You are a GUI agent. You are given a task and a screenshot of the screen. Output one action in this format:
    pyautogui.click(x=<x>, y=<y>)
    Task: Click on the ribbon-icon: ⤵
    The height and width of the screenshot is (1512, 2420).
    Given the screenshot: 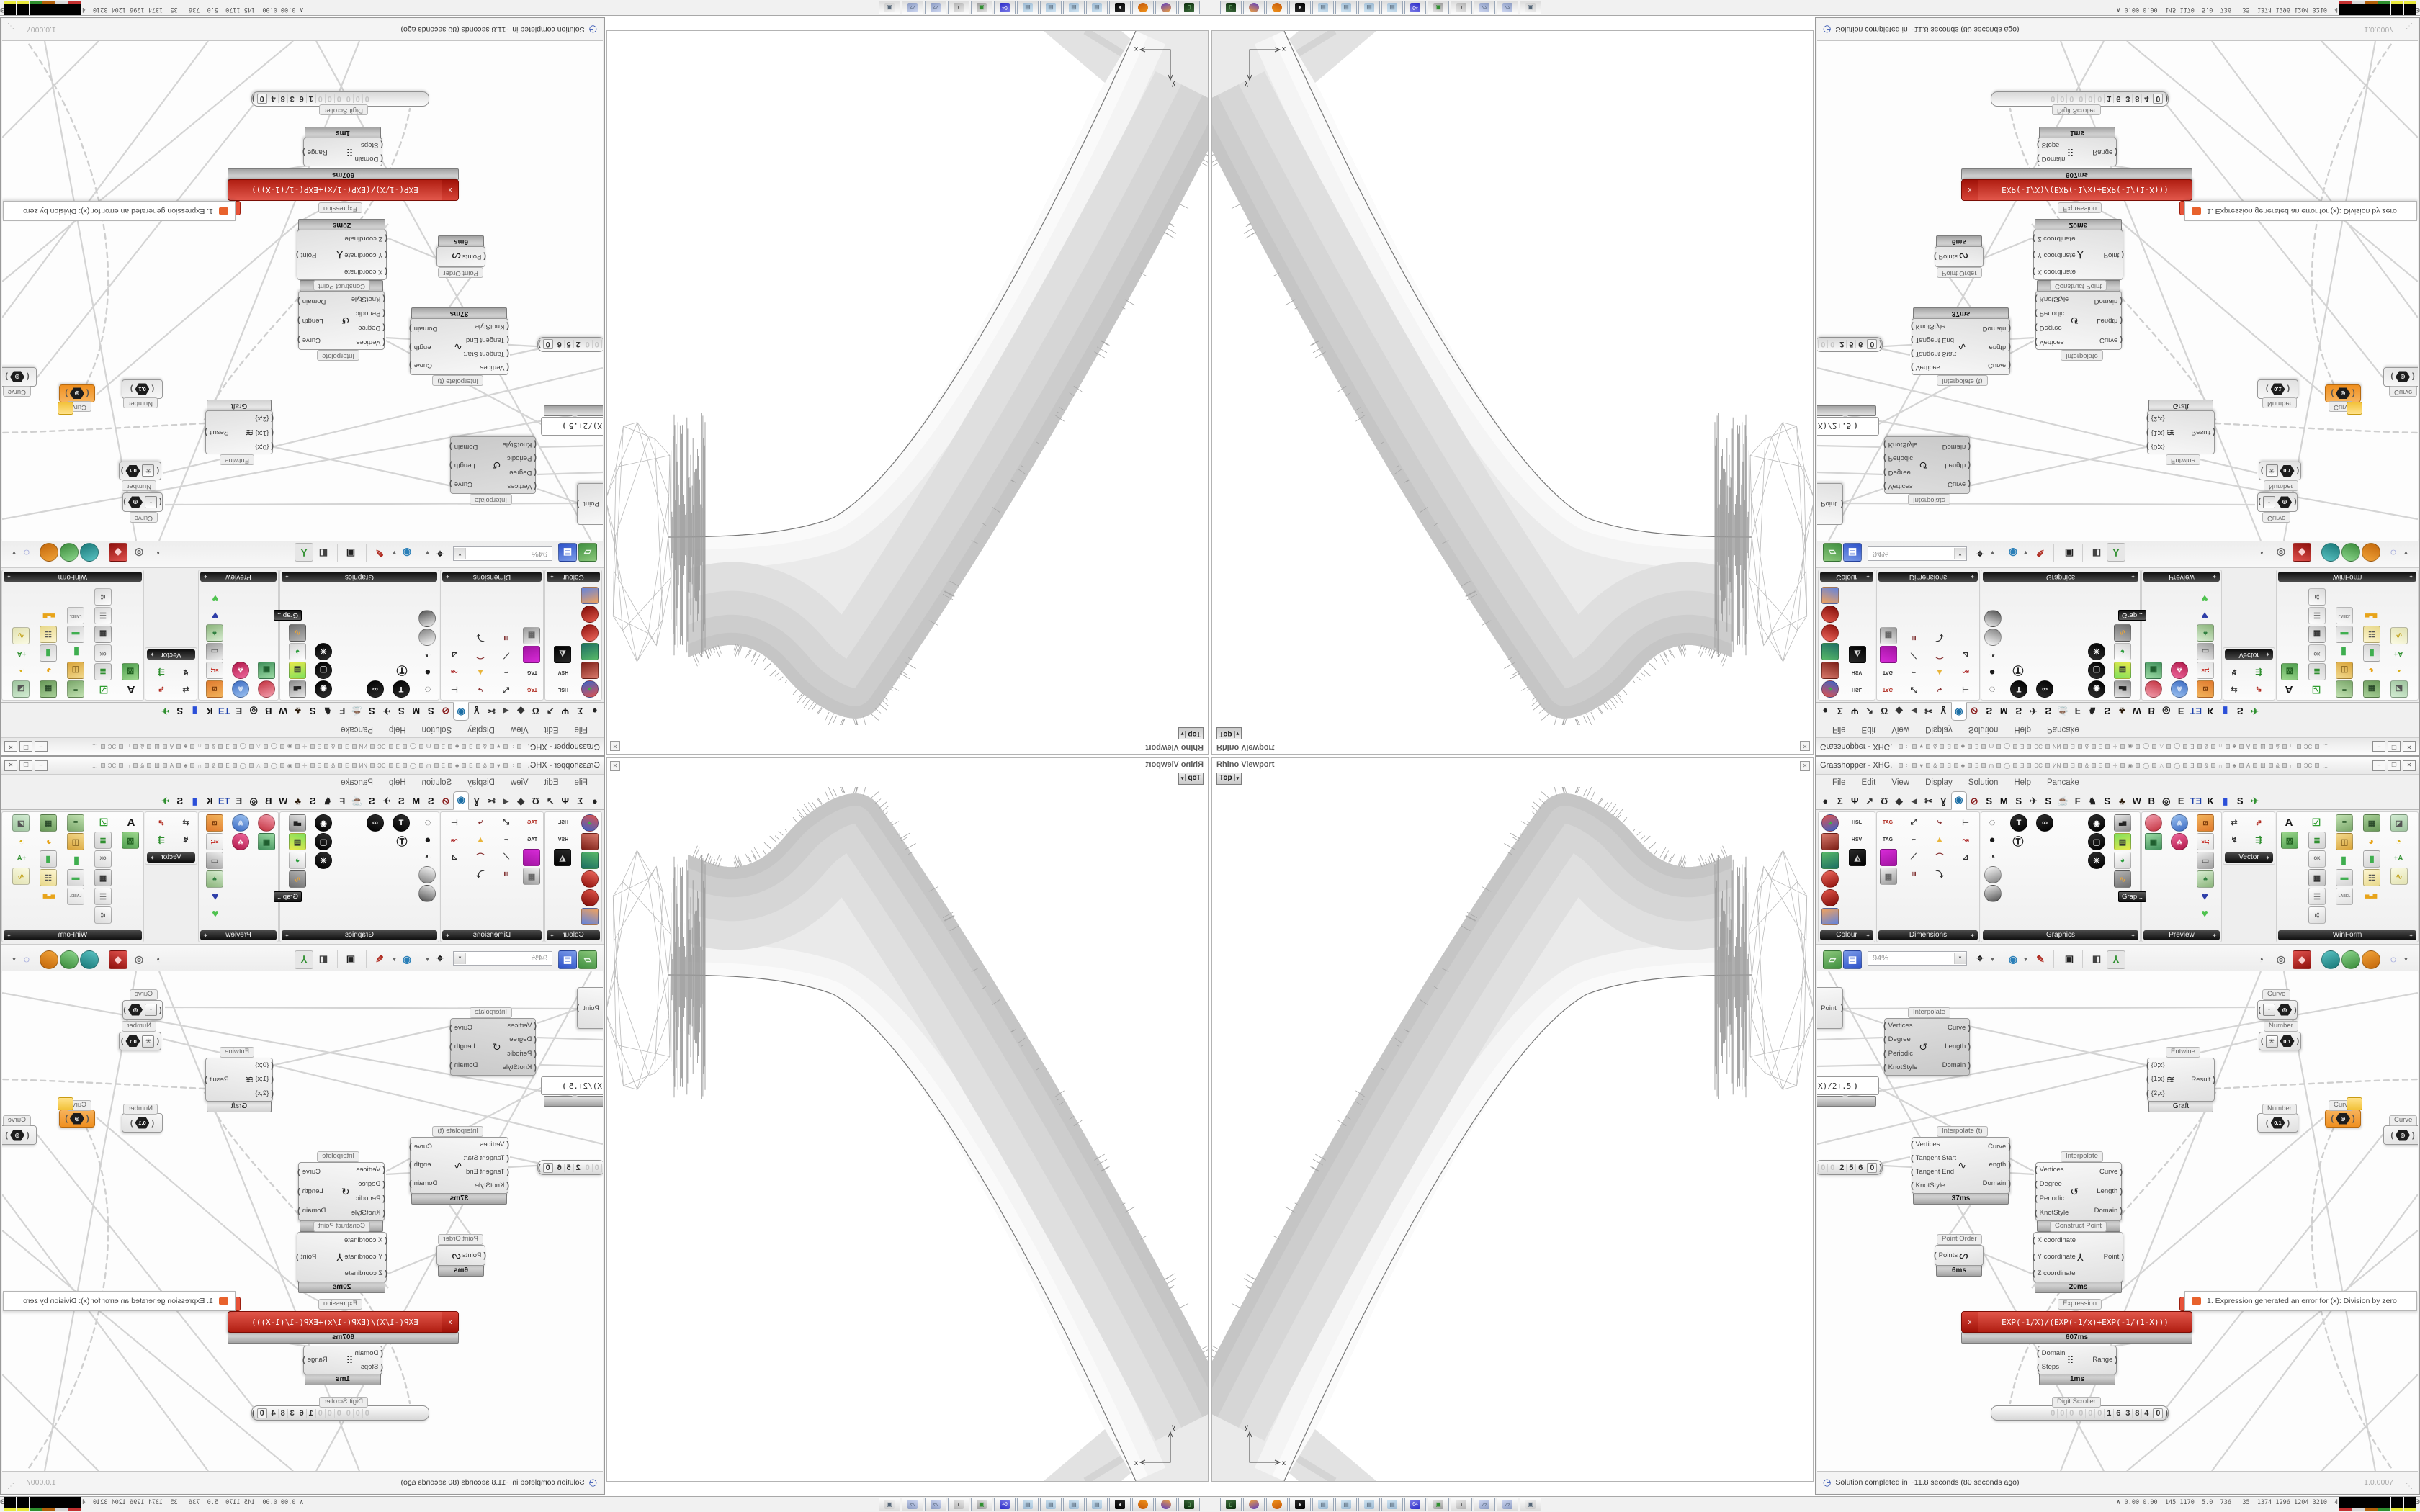 What is the action you would take?
    pyautogui.click(x=1940, y=638)
    